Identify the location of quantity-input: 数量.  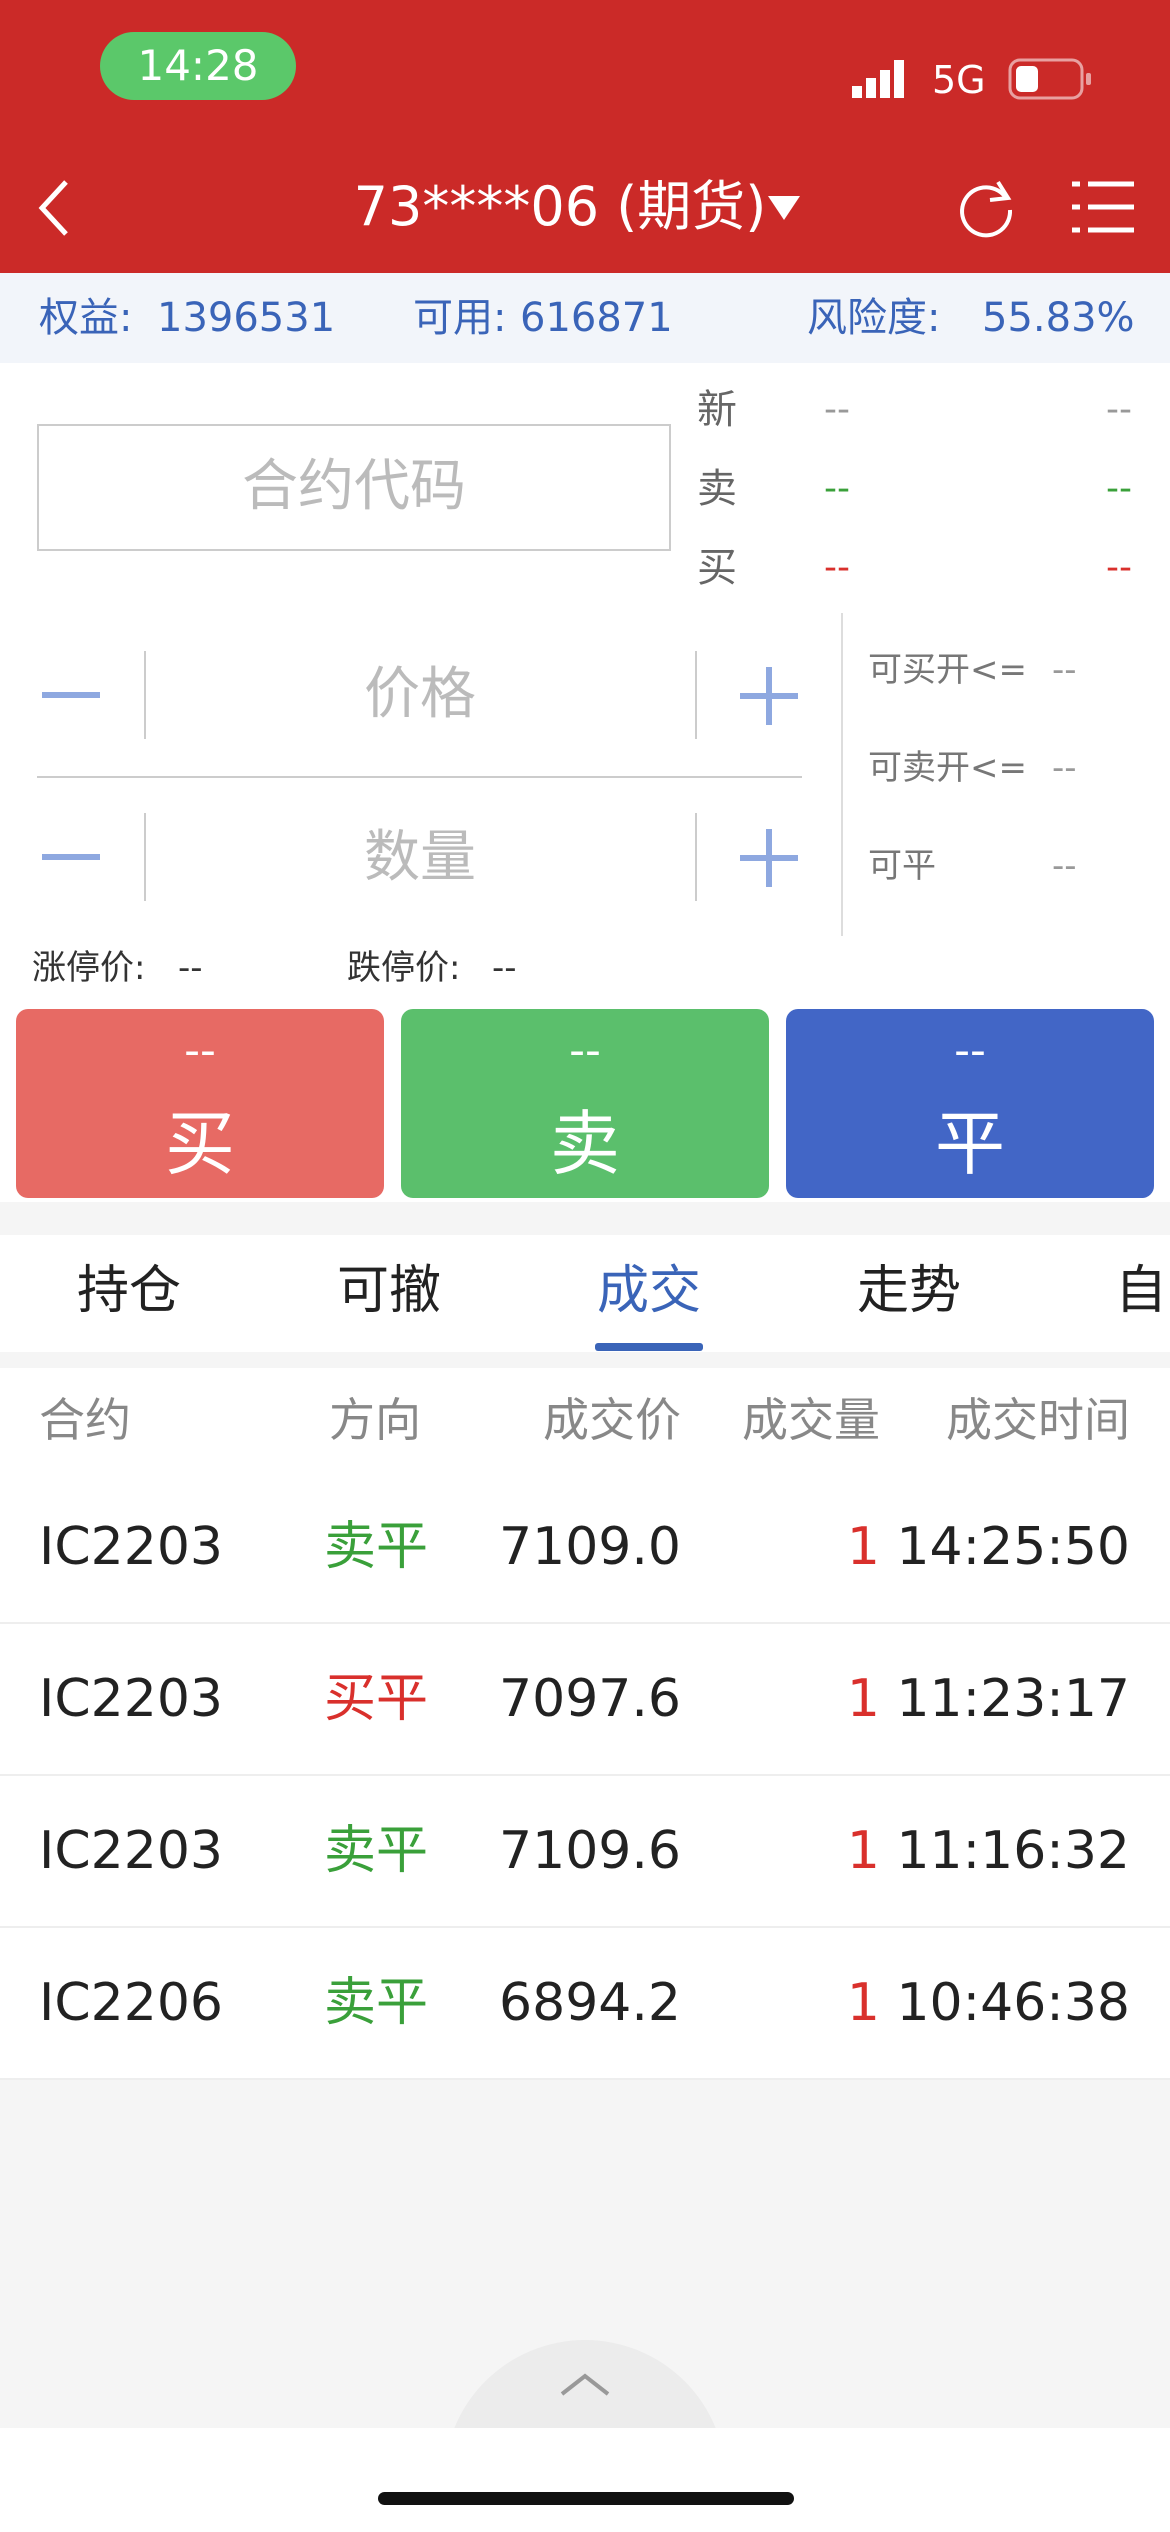
(420, 857).